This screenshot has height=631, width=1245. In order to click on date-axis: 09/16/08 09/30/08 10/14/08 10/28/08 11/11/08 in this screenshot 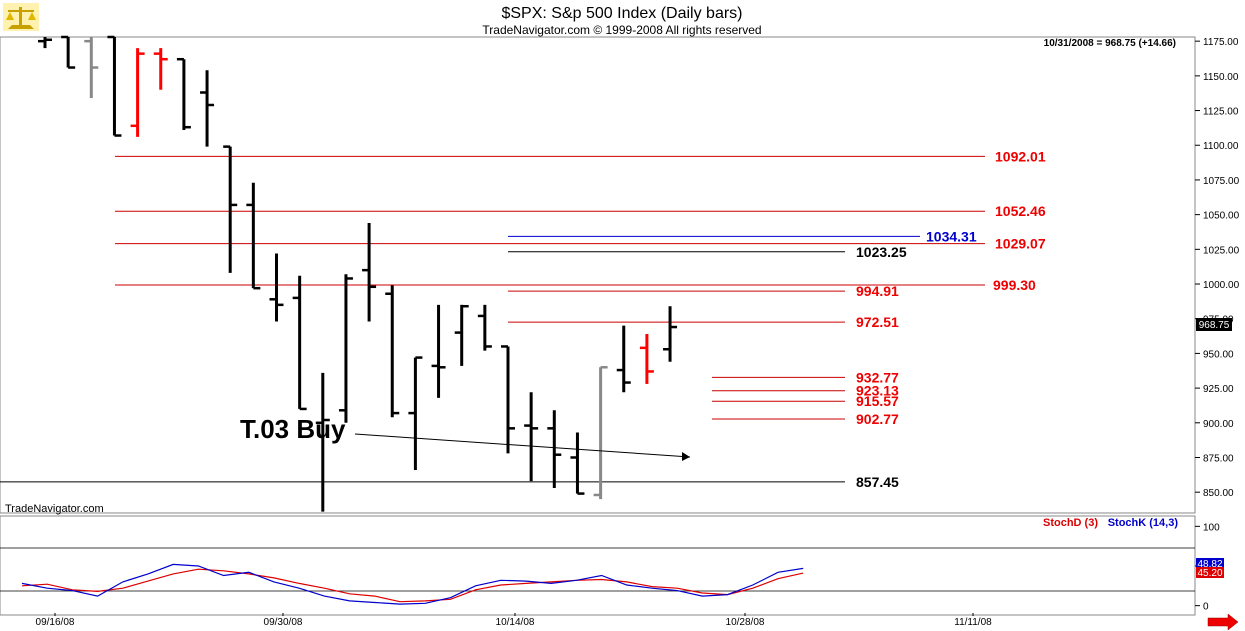, I will do `click(514, 620)`.